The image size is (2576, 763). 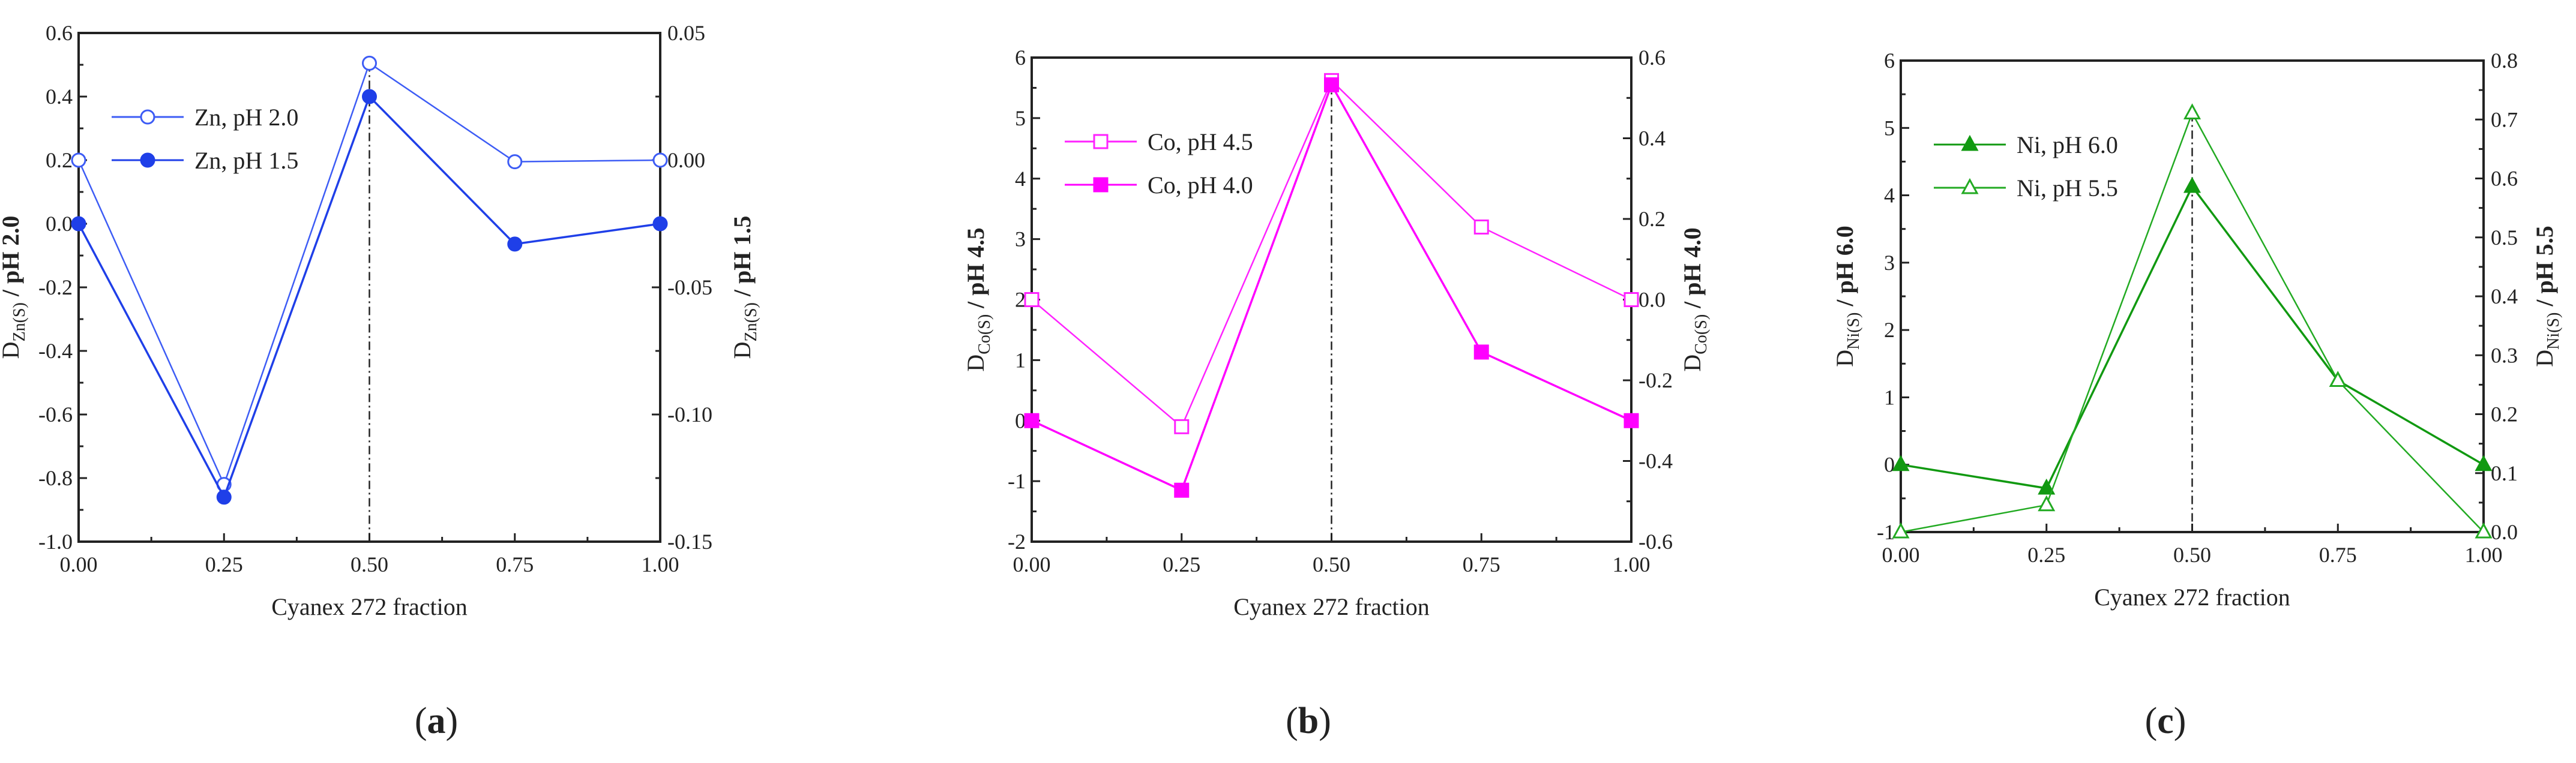 I want to click on panel-label: (b), so click(x=1308, y=721).